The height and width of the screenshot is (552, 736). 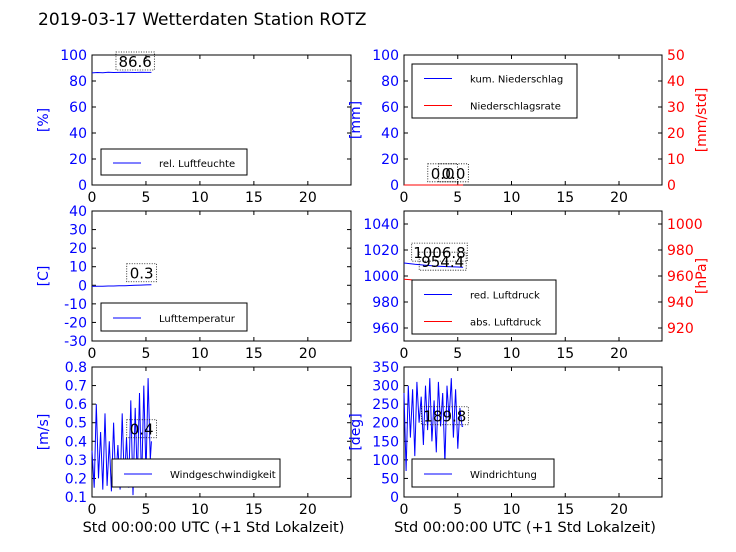 What do you see at coordinates (385, 442) in the screenshot?
I see `winddir-ytick-label: 150` at bounding box center [385, 442].